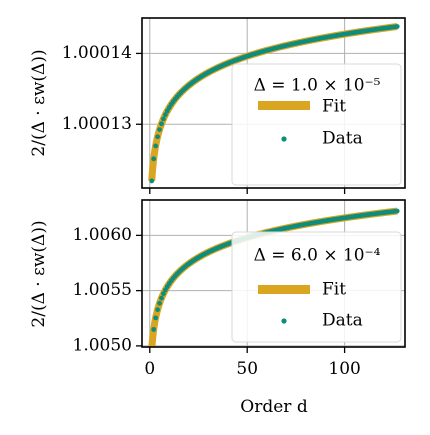 The width and height of the screenshot is (430, 435). I want to click on top-ytick-label-1: 1.00014, so click(97, 53).